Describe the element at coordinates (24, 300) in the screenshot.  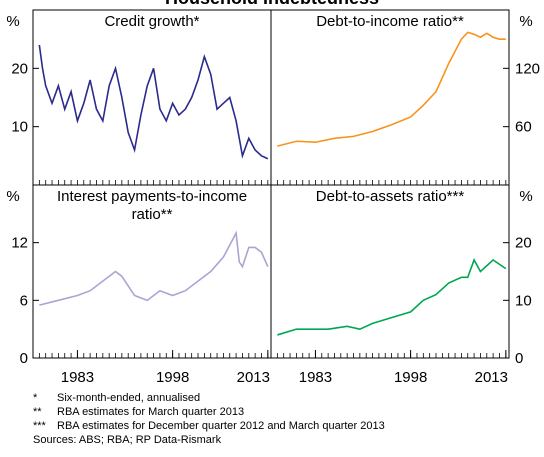
I see `y-tick-label: 6` at that location.